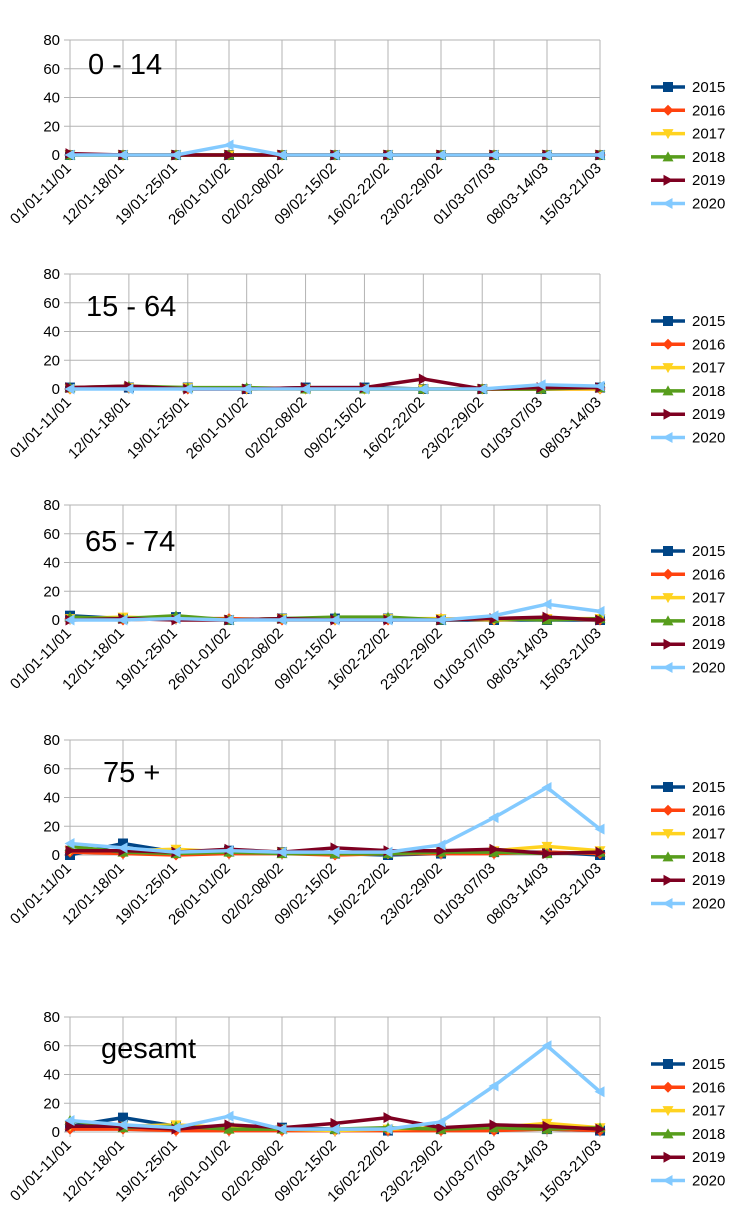  What do you see at coordinates (125, 65) in the screenshot?
I see `chart-title: 0 - 14` at bounding box center [125, 65].